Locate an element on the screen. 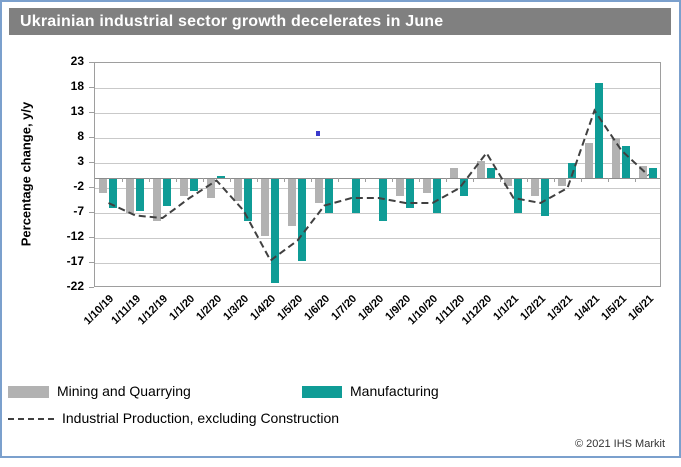 The image size is (681, 467). legend-label-manufacturing: Manufacturing is located at coordinates (394, 391).